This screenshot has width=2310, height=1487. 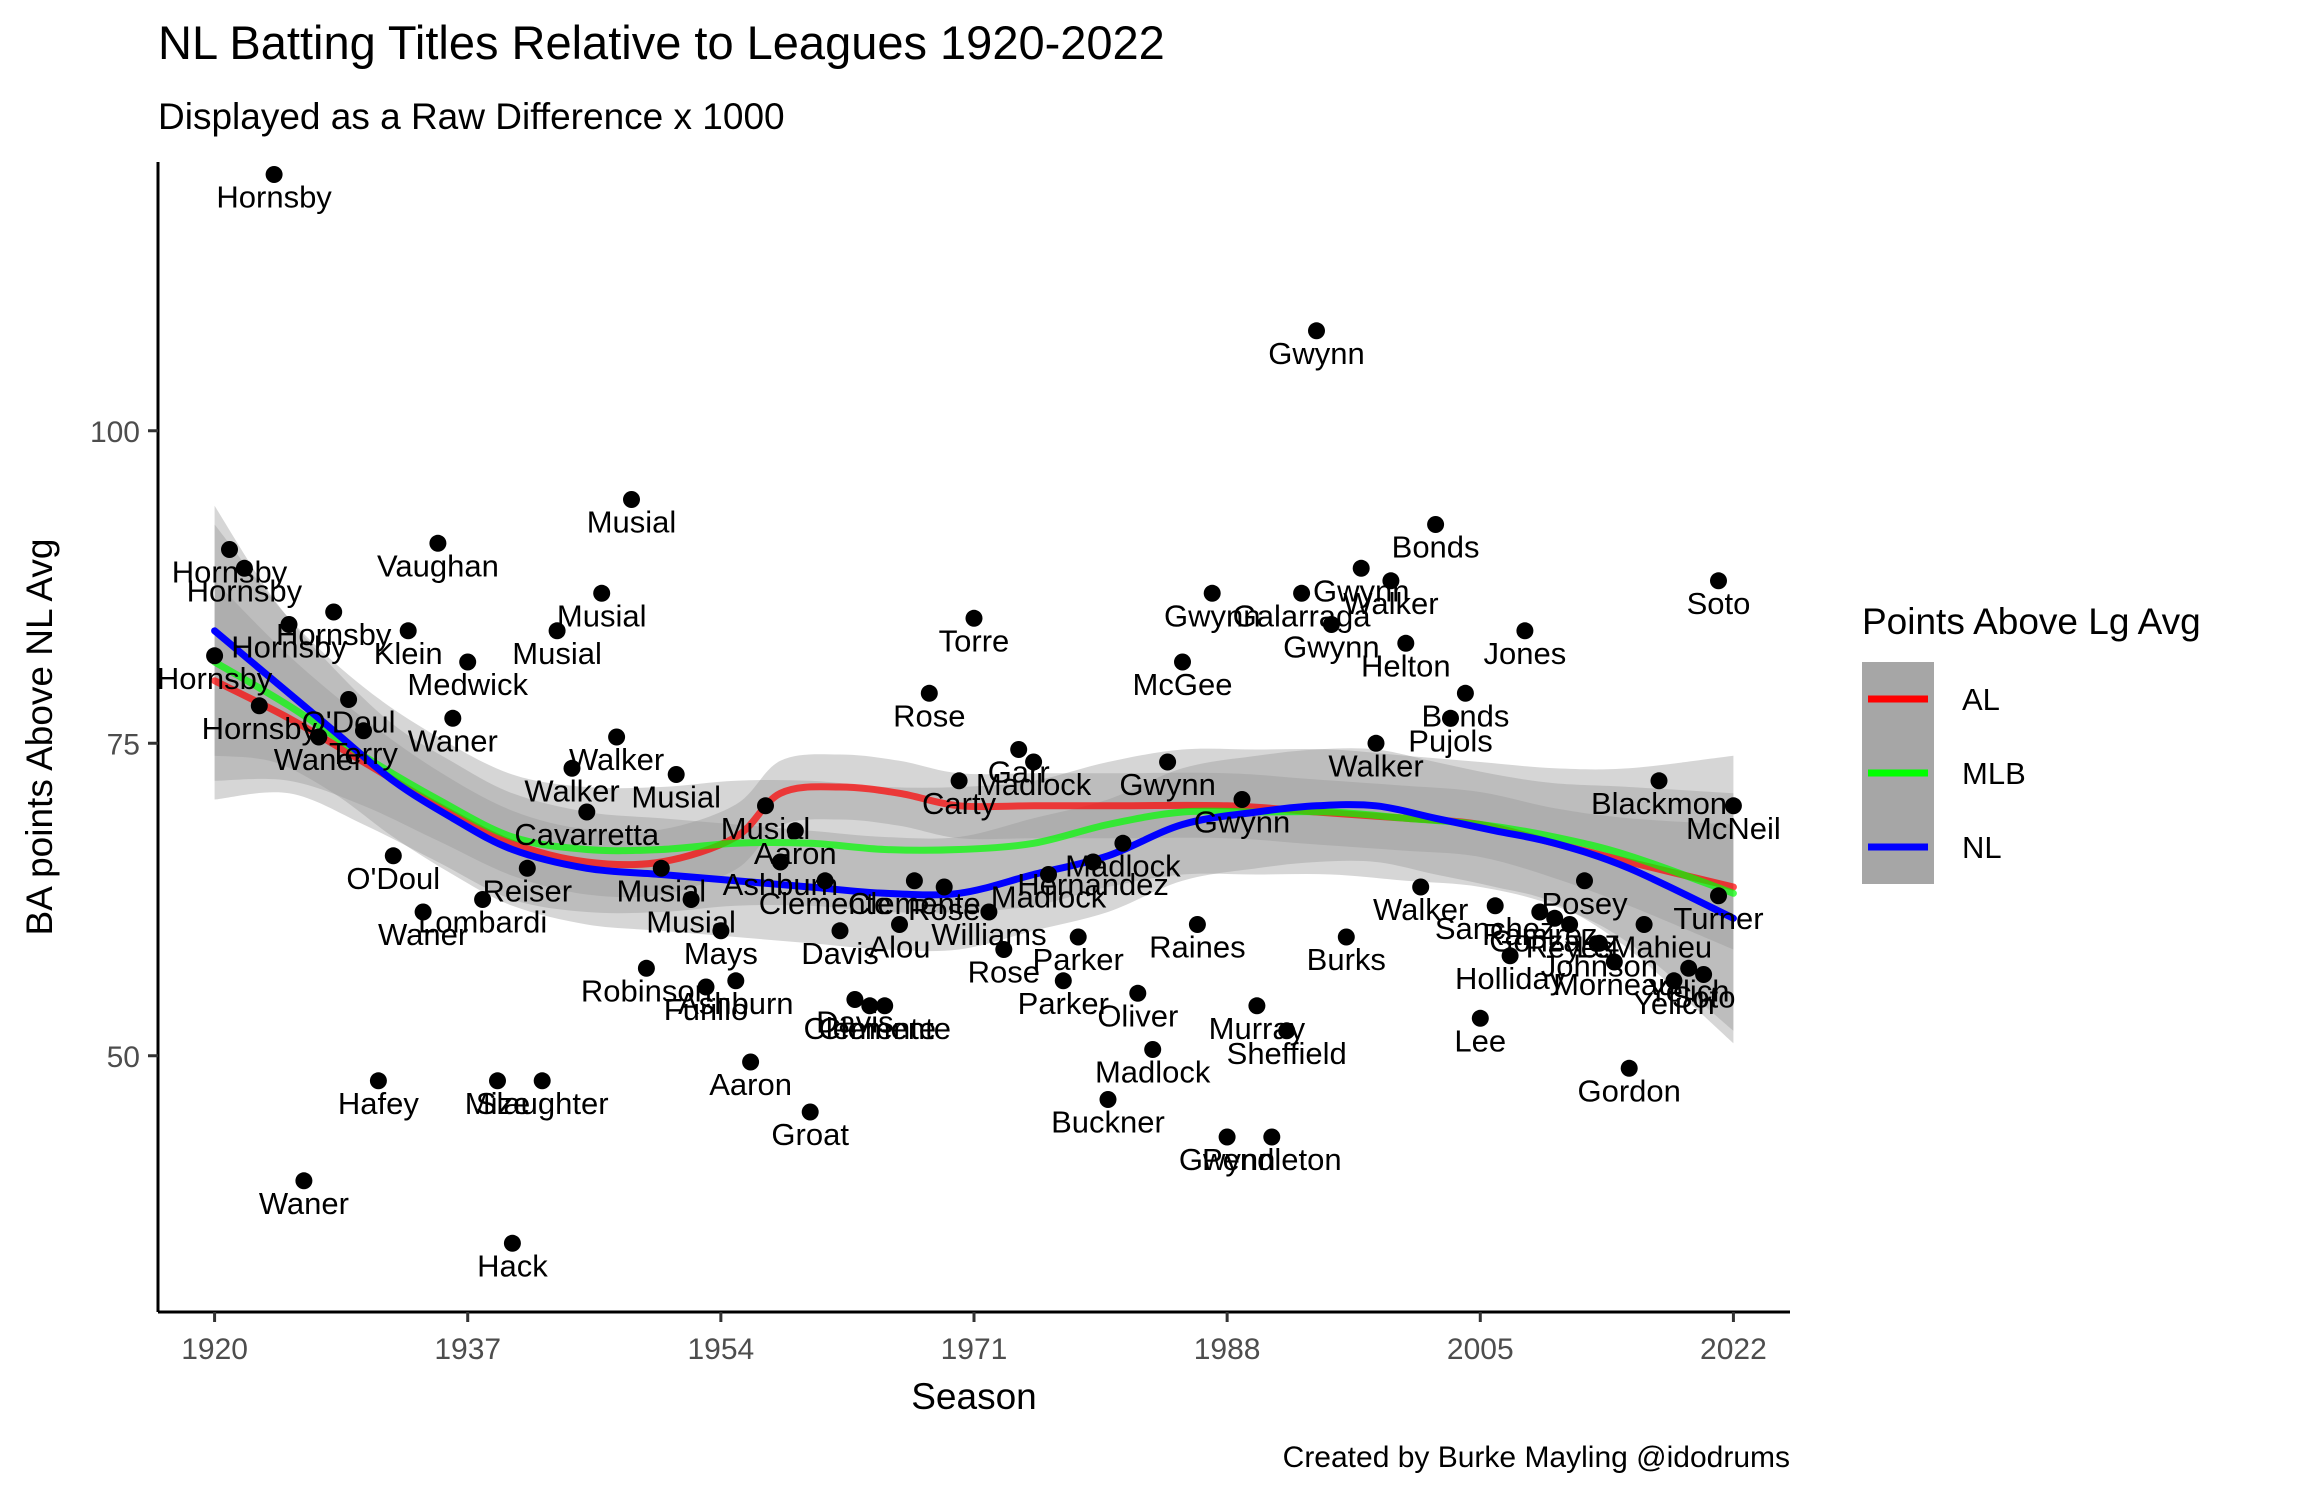 I want to click on x-tick-label: 2005, so click(x=1480, y=1349).